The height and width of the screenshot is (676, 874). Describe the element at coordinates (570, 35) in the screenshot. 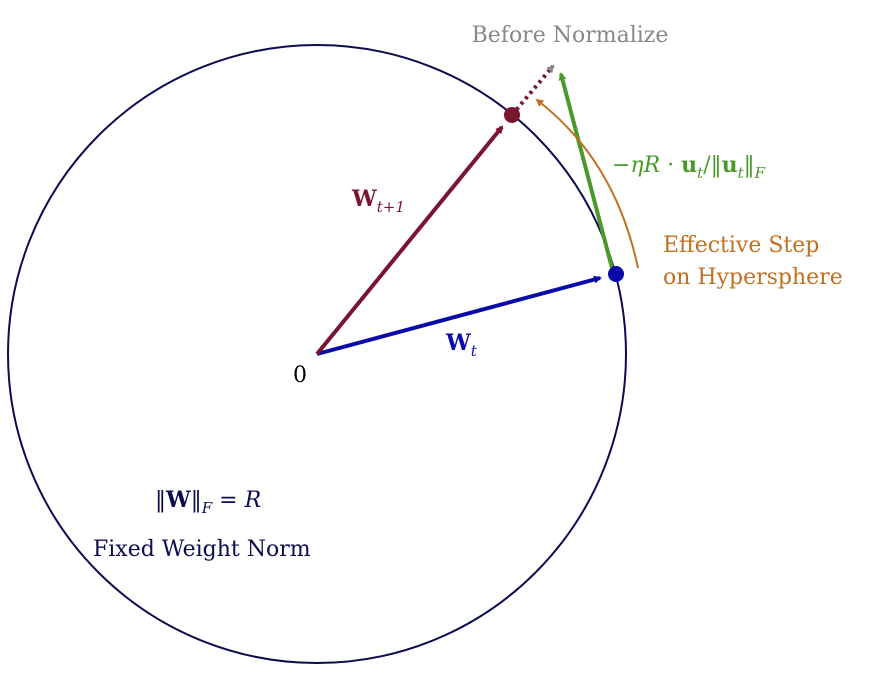

I see `before-normalize-label: Before Normalize` at that location.